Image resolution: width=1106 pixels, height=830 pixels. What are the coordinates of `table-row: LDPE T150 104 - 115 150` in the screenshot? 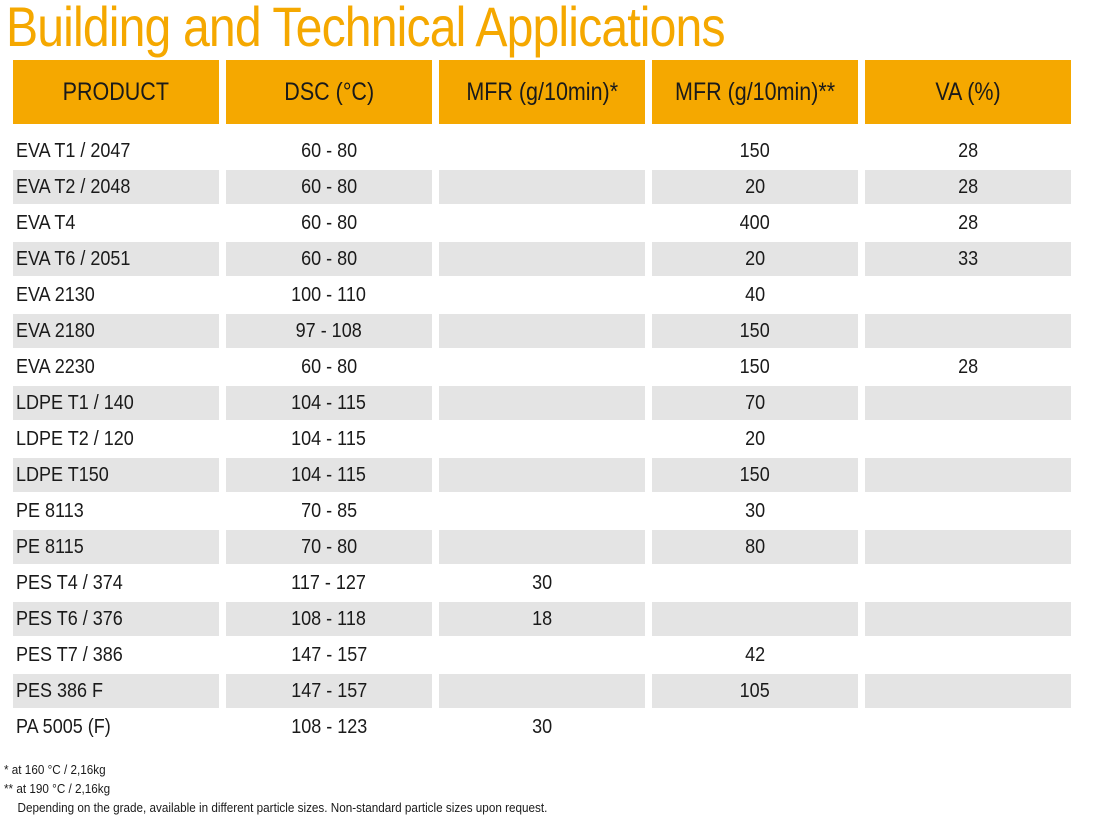 It's located at (542, 476).